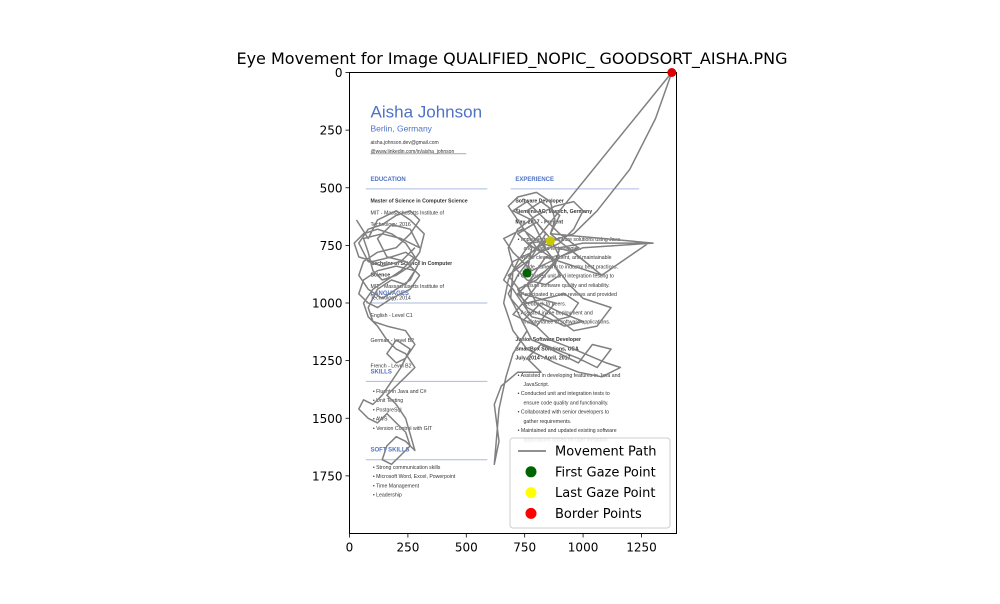 The image size is (1000, 604). Describe the element at coordinates (548, 422) in the screenshot. I see `resume-job2-bullet: gather requirements.` at that location.